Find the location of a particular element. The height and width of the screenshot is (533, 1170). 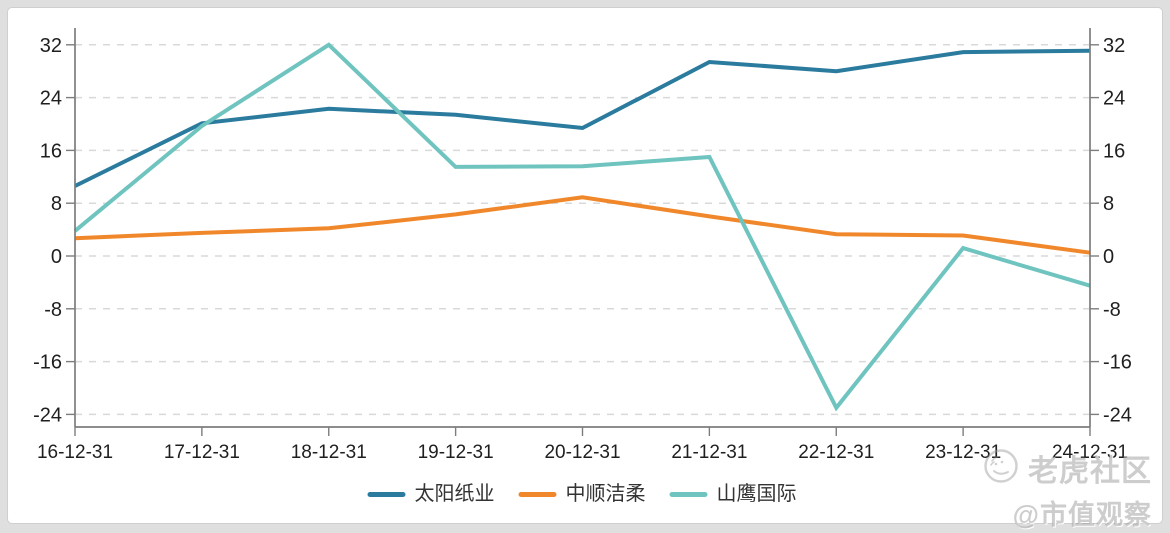

y-tick-label-right: 0 is located at coordinates (1108, 257).